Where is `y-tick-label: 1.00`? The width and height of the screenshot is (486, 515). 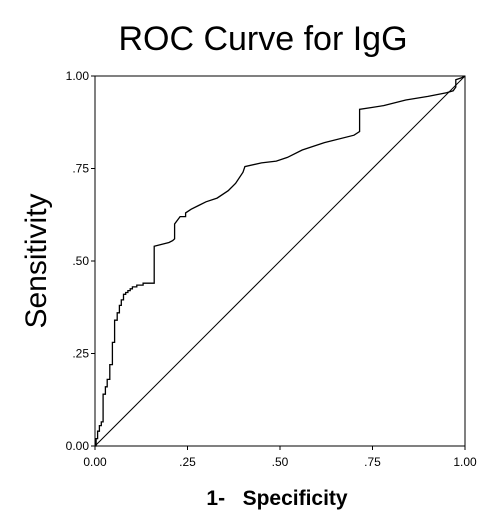
y-tick-label: 1.00 is located at coordinates (78, 76).